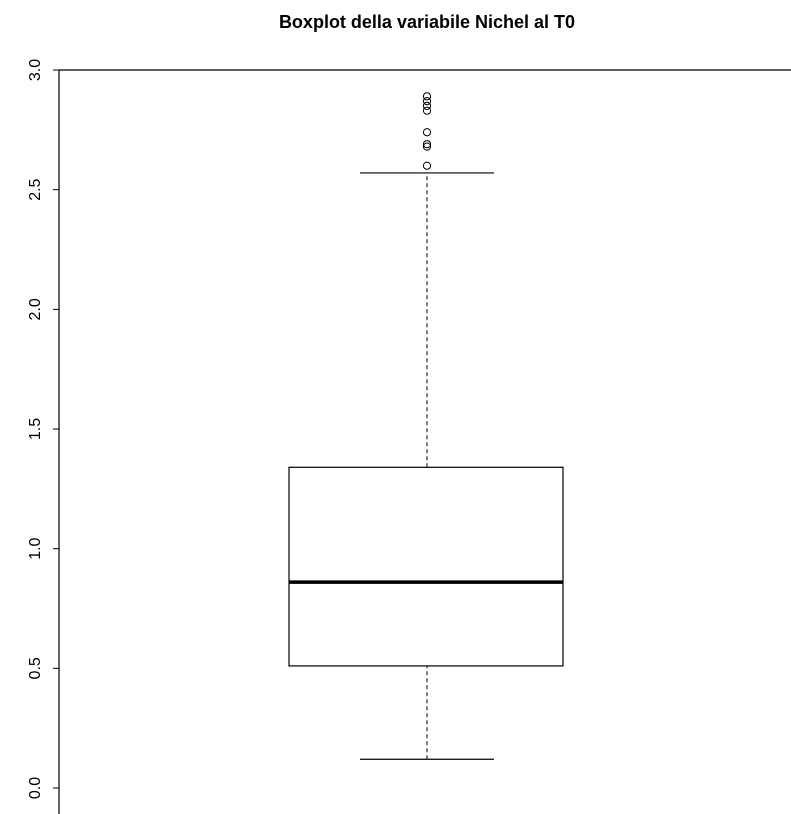  What do you see at coordinates (35, 668) in the screenshot?
I see `y-tick-label: 0.5` at bounding box center [35, 668].